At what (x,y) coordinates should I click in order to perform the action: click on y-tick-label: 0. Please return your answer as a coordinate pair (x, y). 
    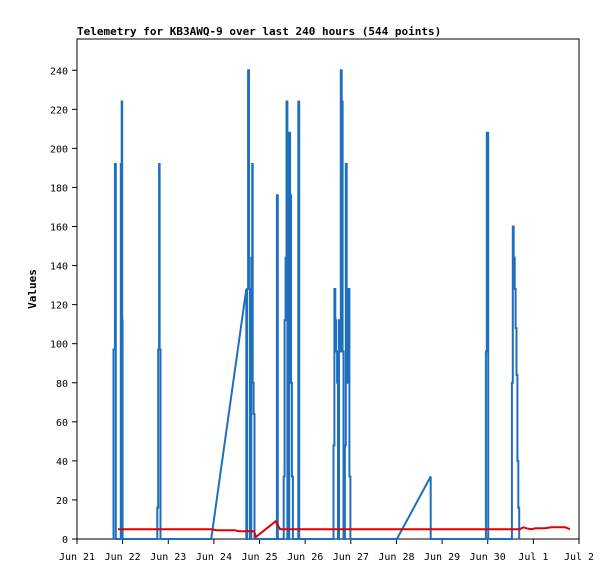
    Looking at the image, I should click on (65, 540).